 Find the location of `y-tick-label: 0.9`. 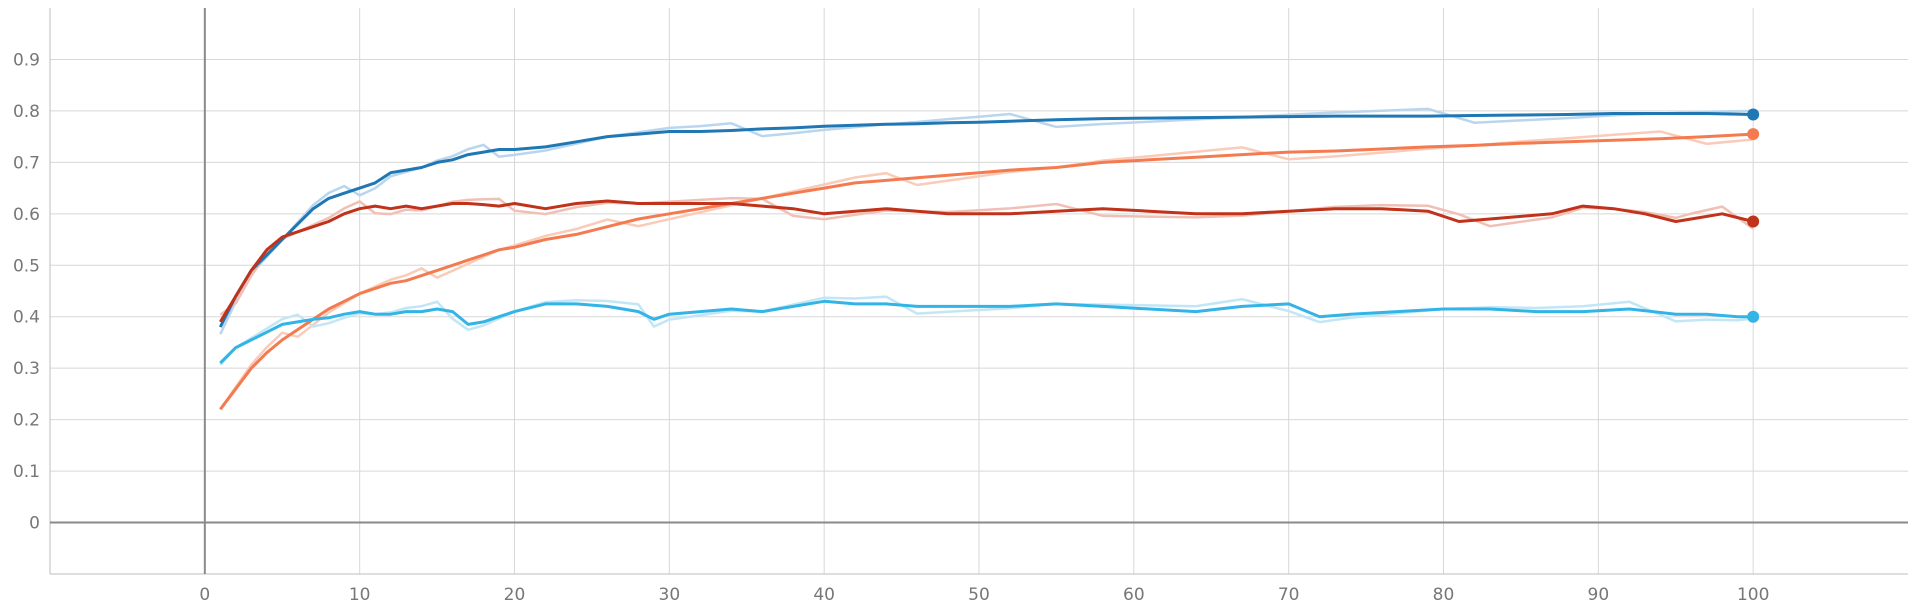

y-tick-label: 0.9 is located at coordinates (26, 60).